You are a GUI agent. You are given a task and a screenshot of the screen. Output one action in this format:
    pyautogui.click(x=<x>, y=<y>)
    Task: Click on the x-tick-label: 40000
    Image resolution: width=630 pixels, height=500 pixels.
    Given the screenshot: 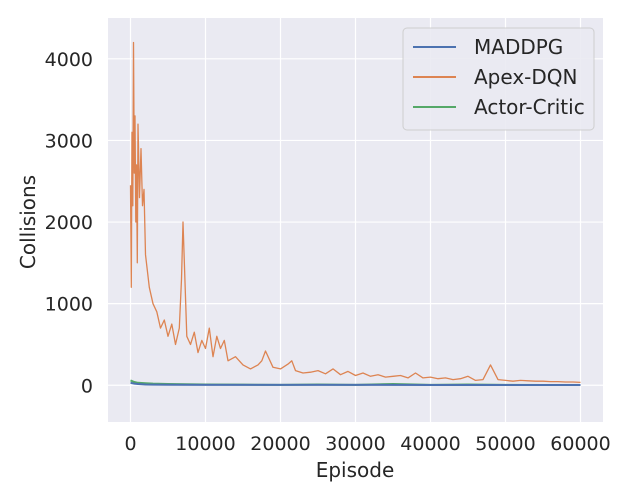 What is the action you would take?
    pyautogui.click(x=430, y=444)
    